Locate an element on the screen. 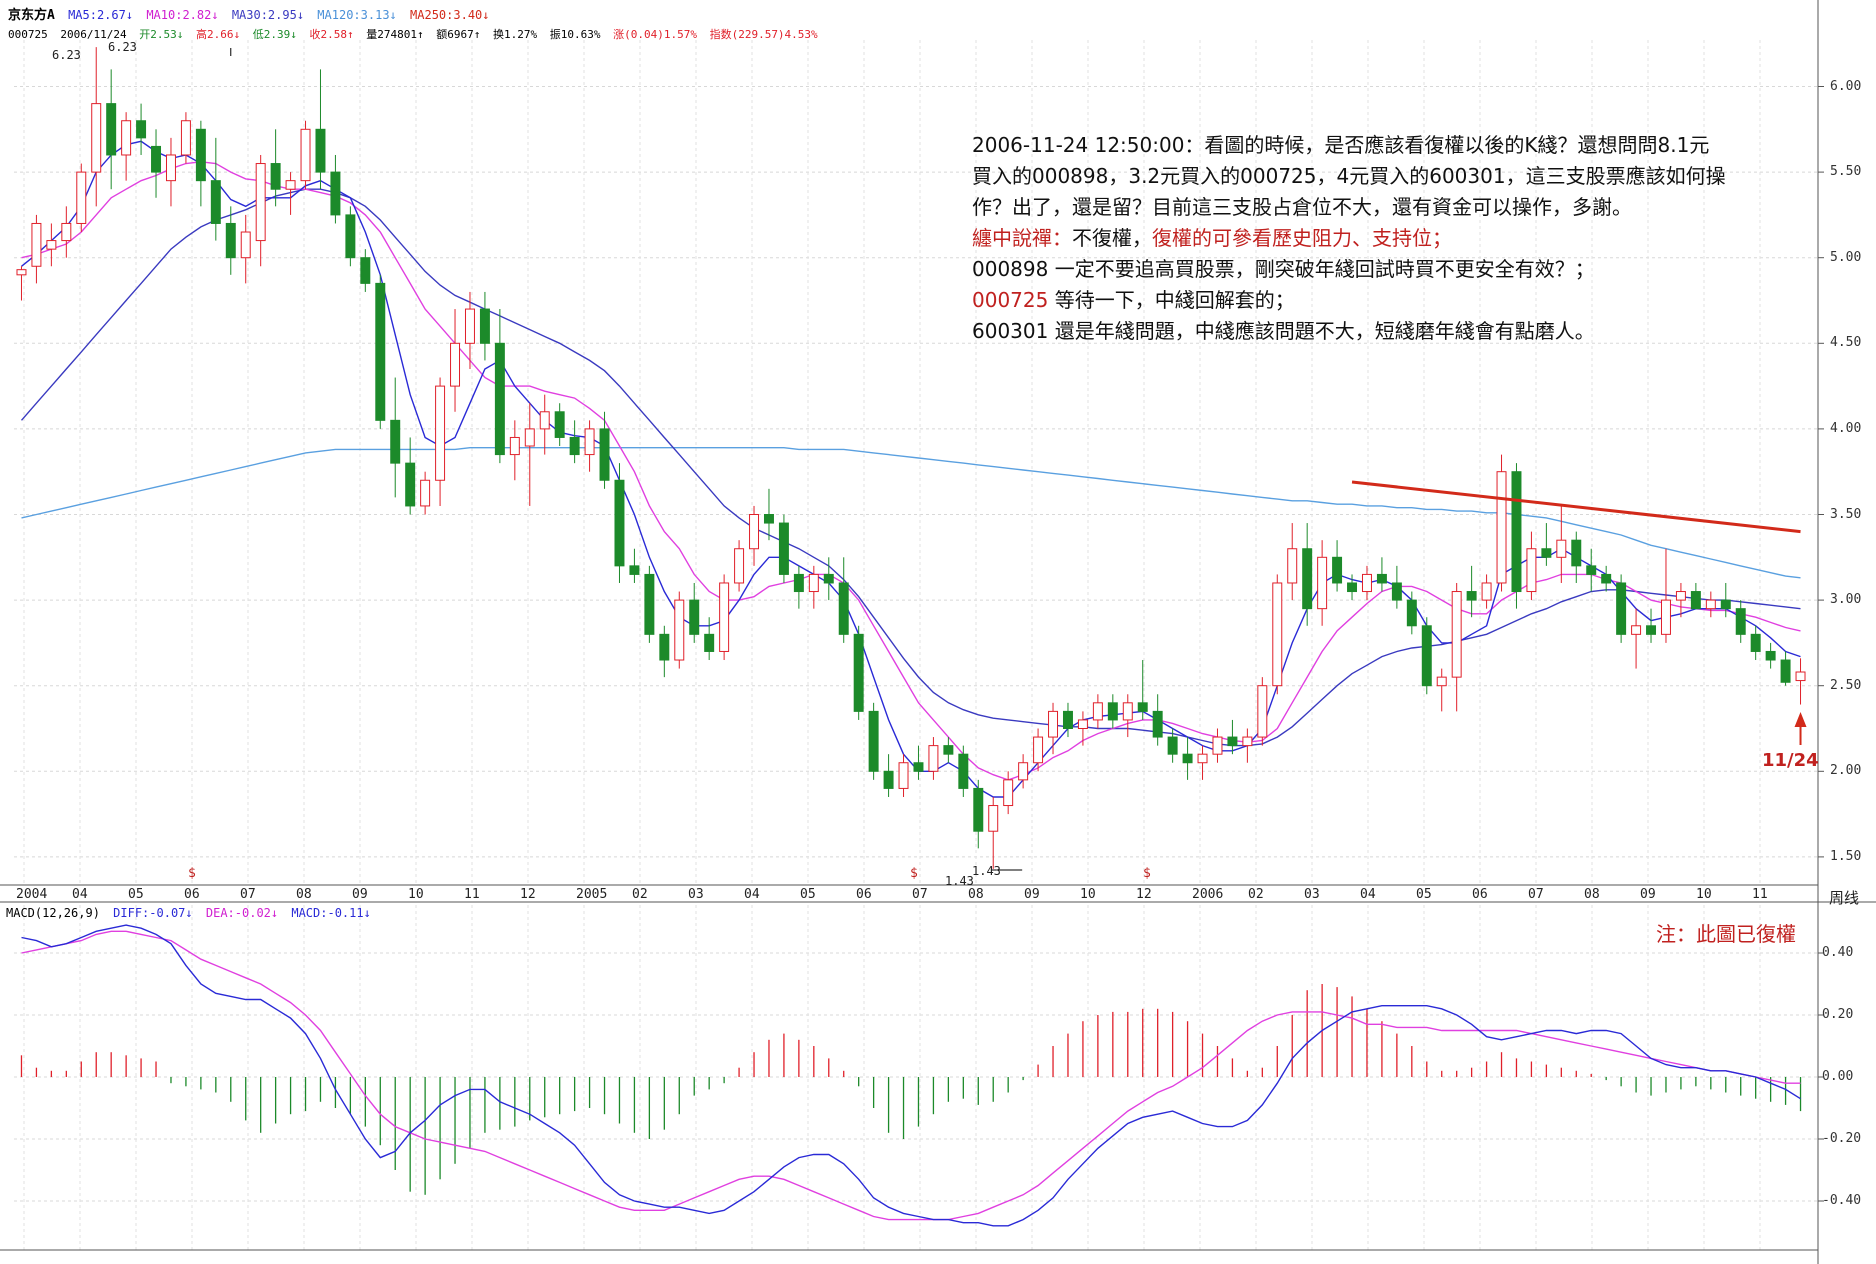 The width and height of the screenshot is (1876, 1264). time-axis-label: 11 is located at coordinates (1760, 894).